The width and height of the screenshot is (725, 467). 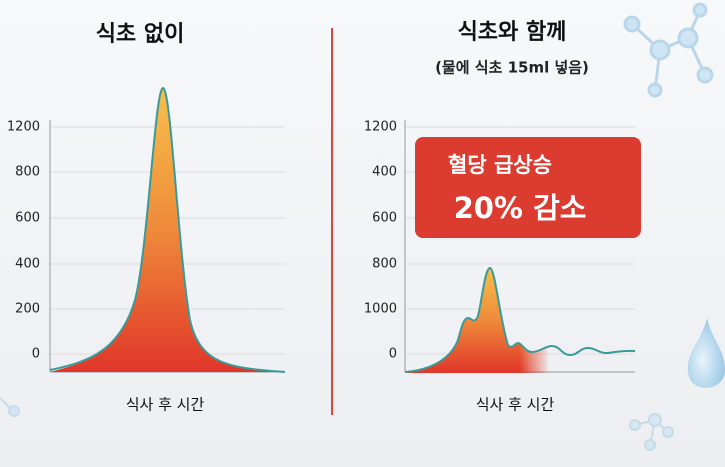 I want to click on panel-title: 식초 없이, so click(x=140, y=34).